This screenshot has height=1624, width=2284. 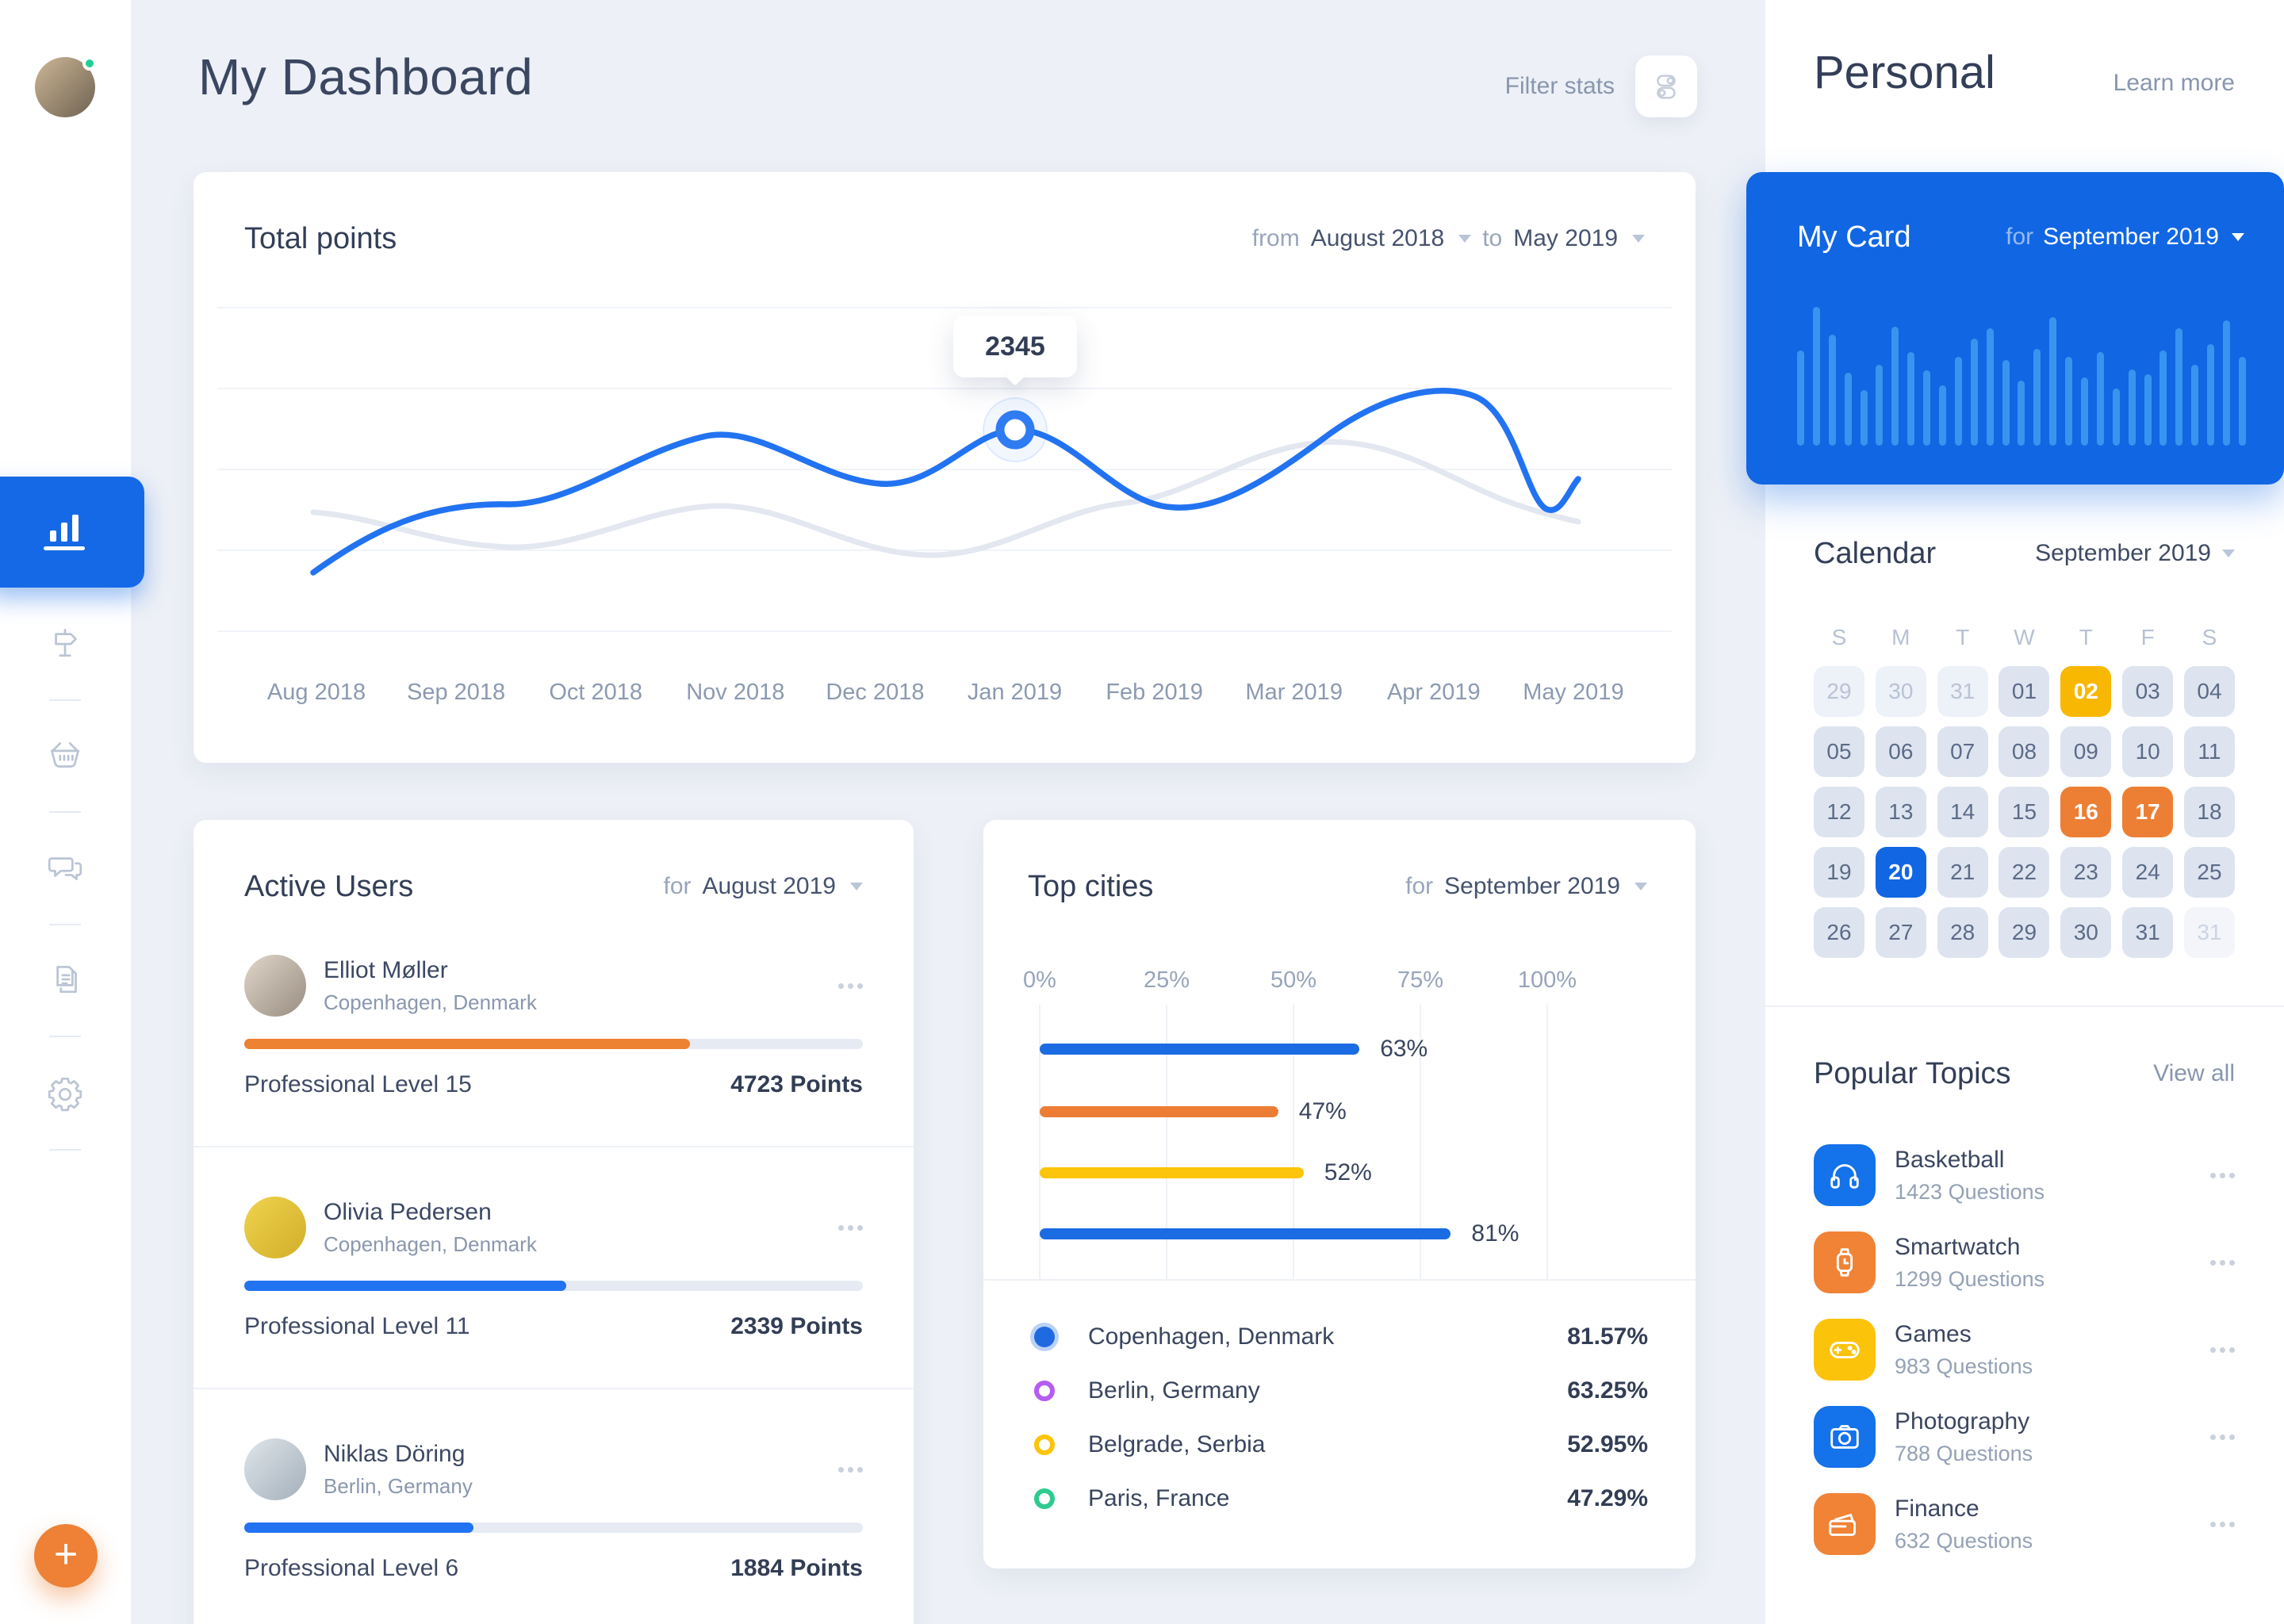 What do you see at coordinates (1839, 932) in the screenshot?
I see `calendar-day: 26` at bounding box center [1839, 932].